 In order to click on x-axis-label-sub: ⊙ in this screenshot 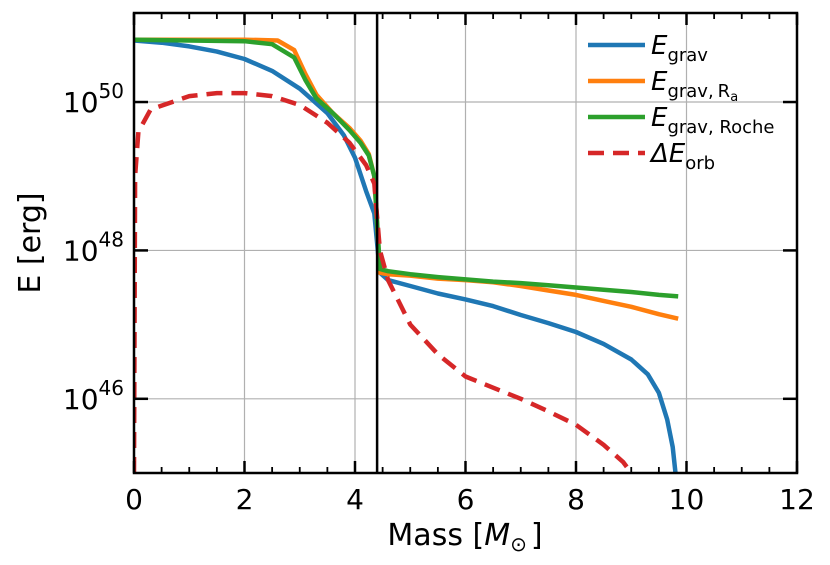, I will do `click(518, 544)`.